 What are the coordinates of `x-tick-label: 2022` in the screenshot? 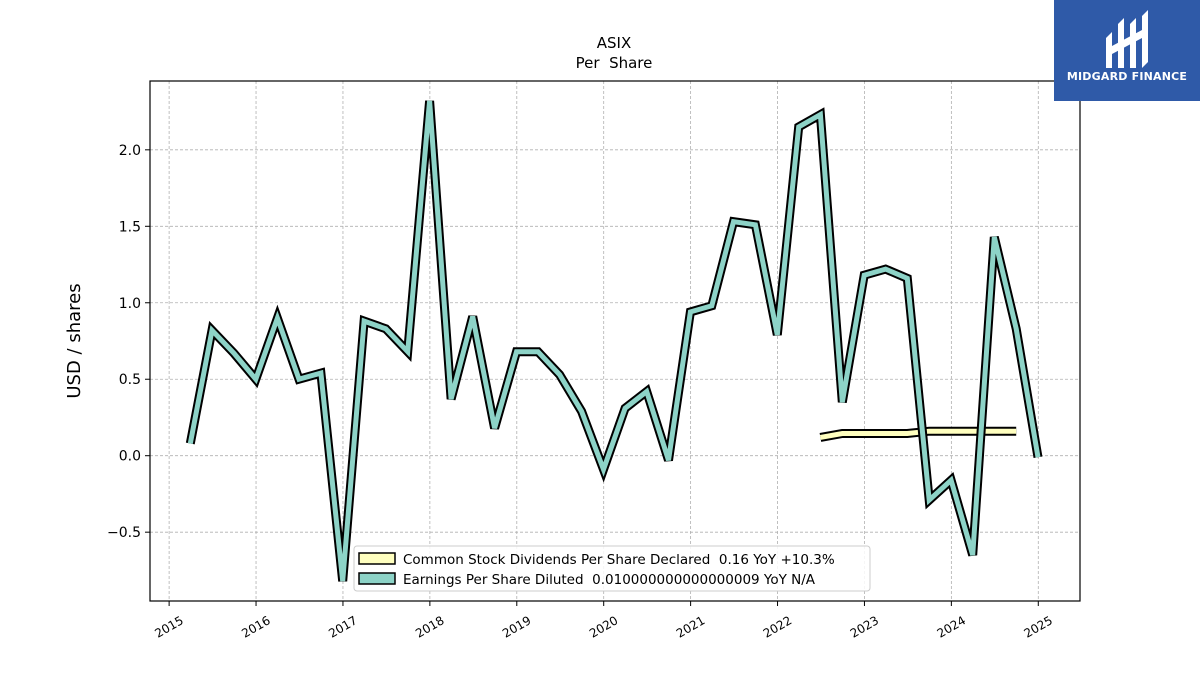 It's located at (777, 626).